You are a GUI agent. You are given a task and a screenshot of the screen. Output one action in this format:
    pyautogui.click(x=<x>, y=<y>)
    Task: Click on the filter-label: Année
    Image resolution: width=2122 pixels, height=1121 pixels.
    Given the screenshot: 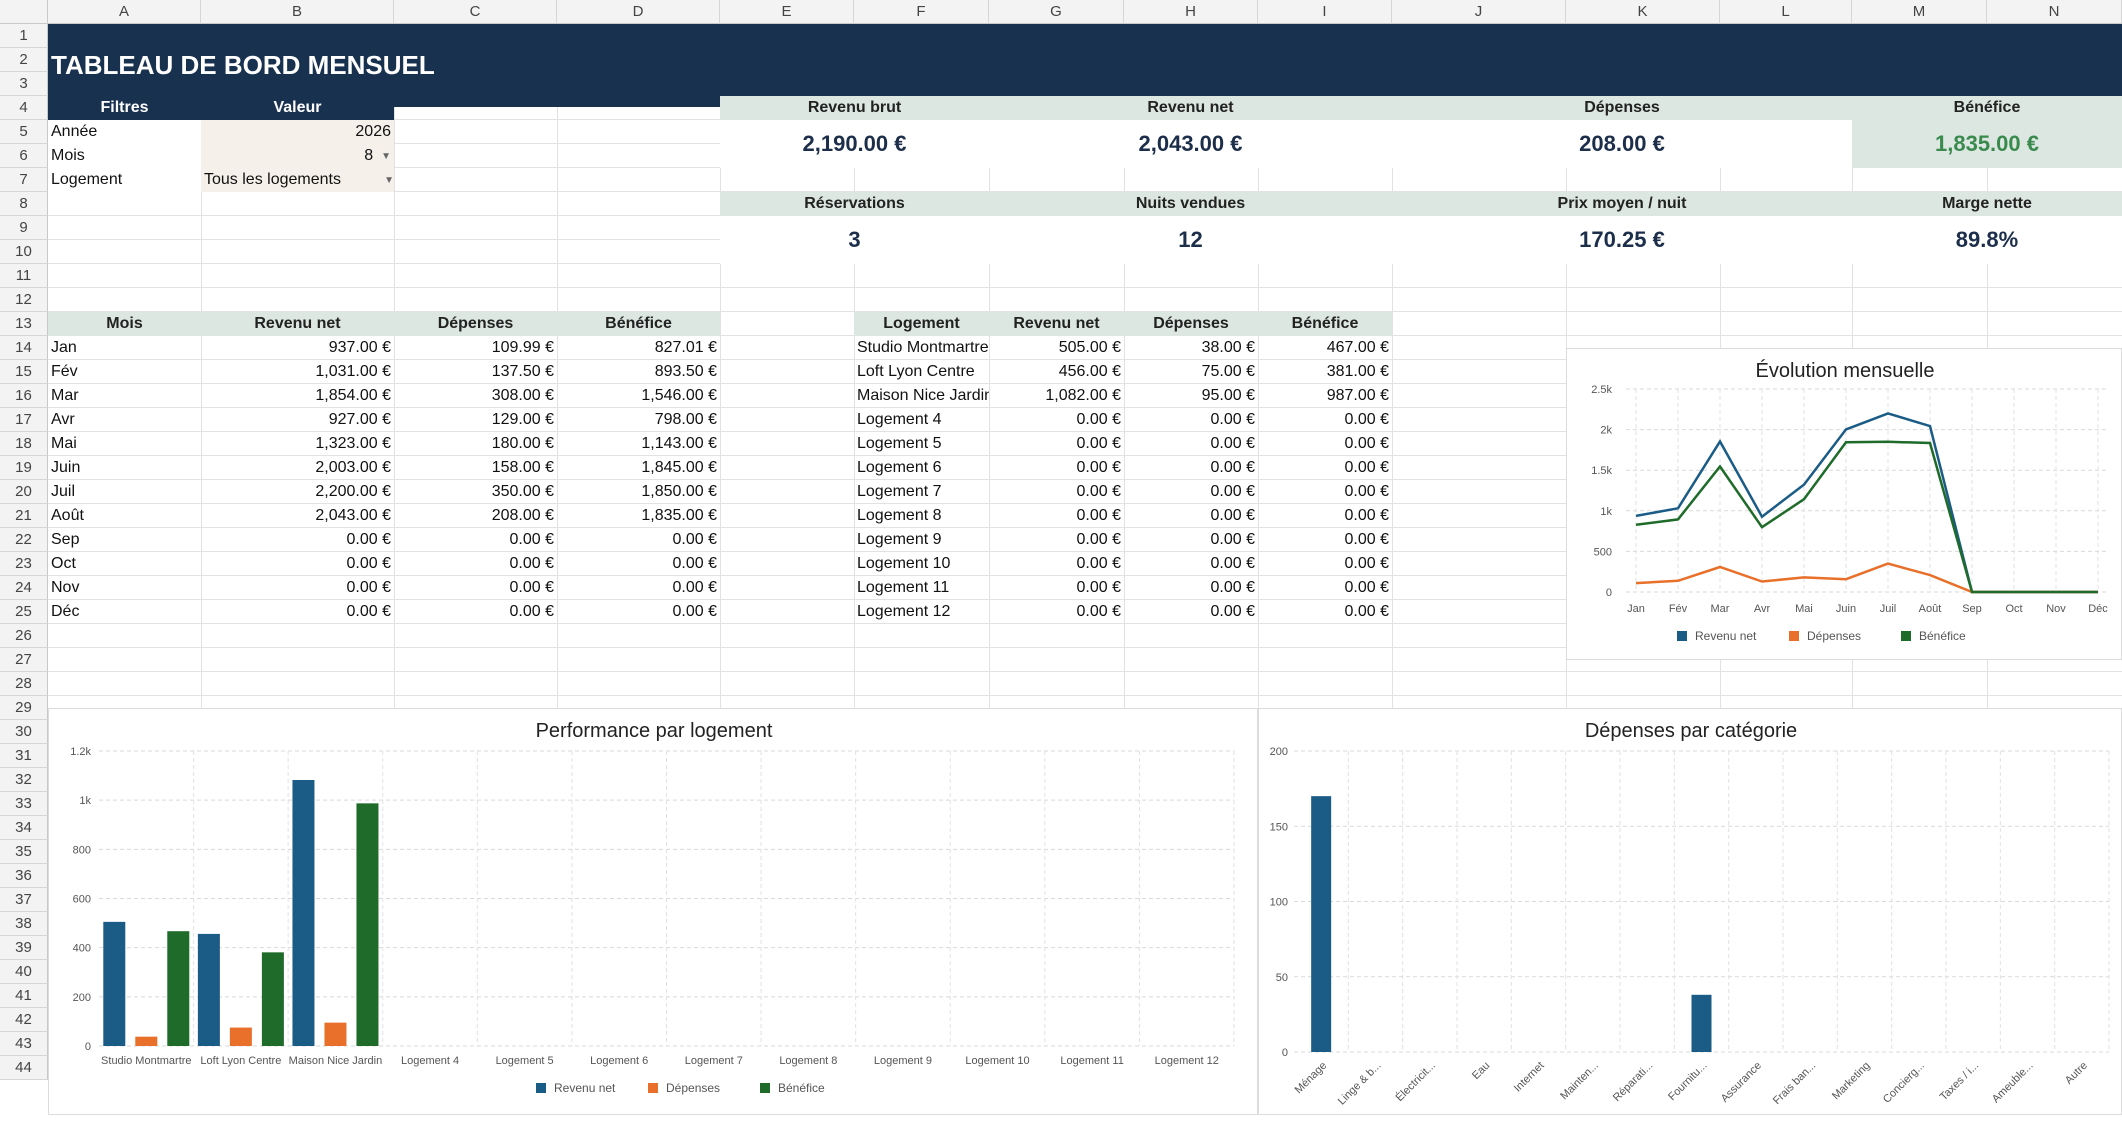 What is the action you would take?
    pyautogui.click(x=124, y=132)
    